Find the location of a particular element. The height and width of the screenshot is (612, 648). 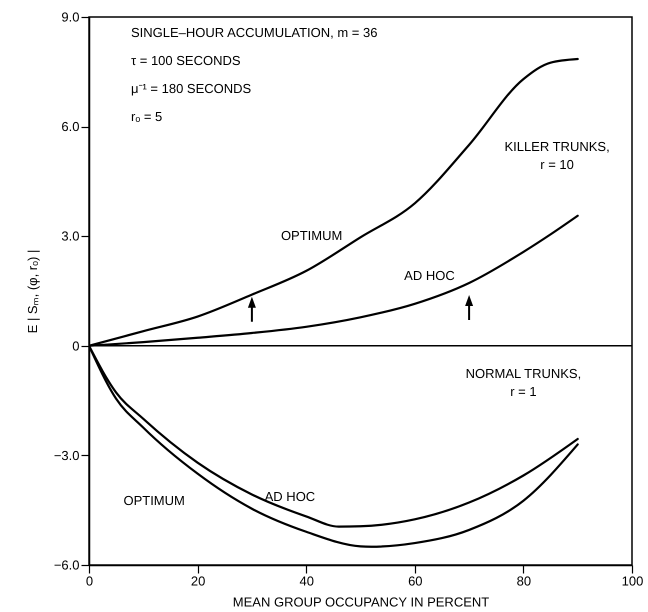

x-tick-label: 20 is located at coordinates (198, 581).